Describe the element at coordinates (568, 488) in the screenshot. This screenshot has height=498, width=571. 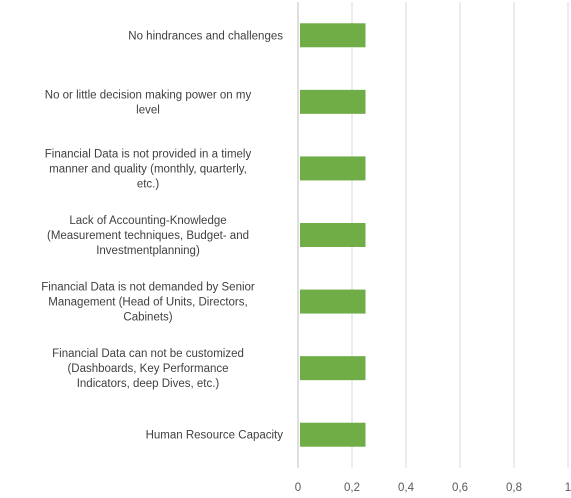
I see `x-tick-label: 1` at that location.